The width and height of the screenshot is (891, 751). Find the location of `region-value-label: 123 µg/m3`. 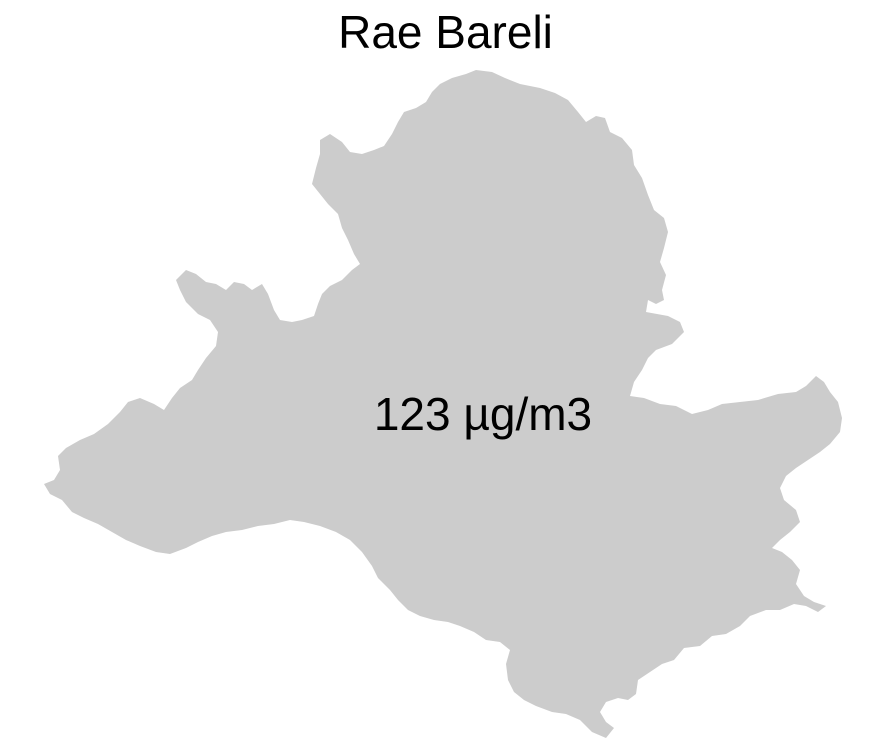

region-value-label: 123 µg/m3 is located at coordinates (483, 414).